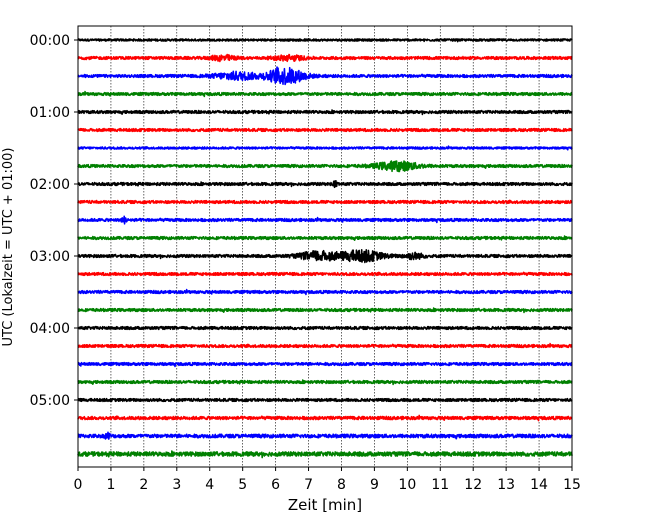 The image size is (650, 520). Describe the element at coordinates (50, 113) in the screenshot. I see `y-tick-label: 01:00` at that location.